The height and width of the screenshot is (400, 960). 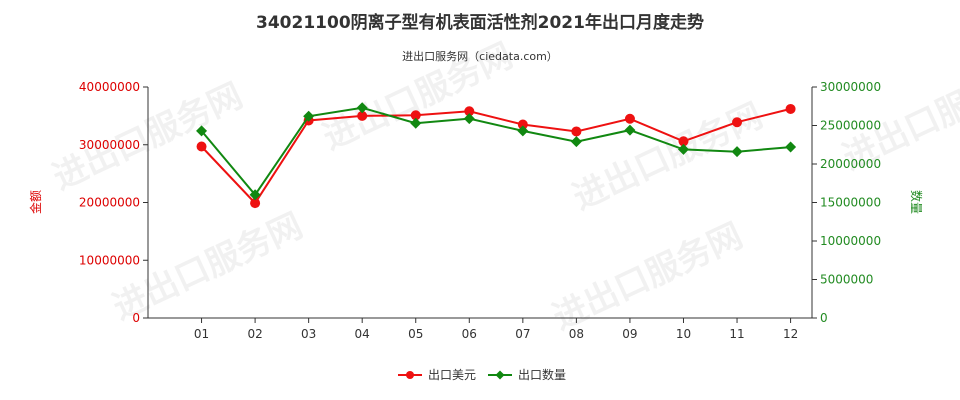 What do you see at coordinates (415, 334) in the screenshot?
I see `x-tick-label: 05` at bounding box center [415, 334].